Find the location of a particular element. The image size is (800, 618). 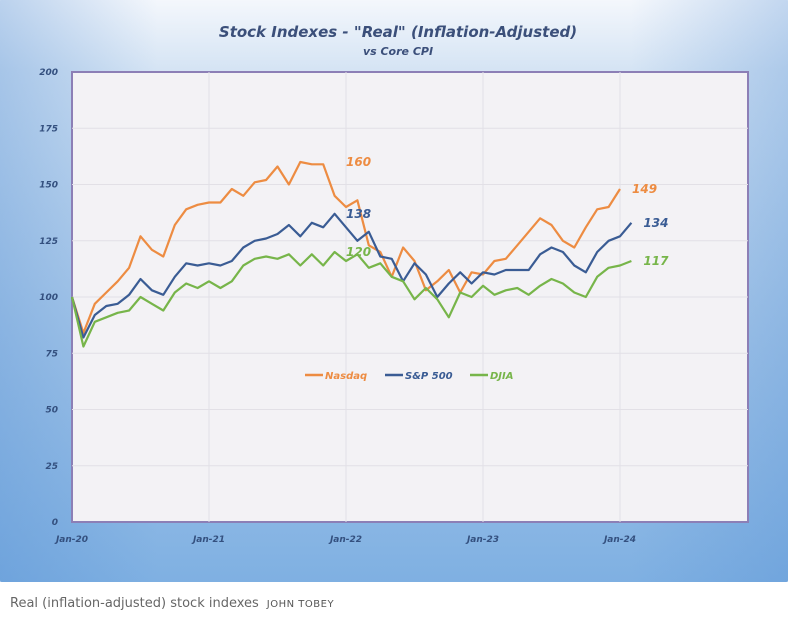

y-tick-label: 25 is located at coordinates (51, 467).